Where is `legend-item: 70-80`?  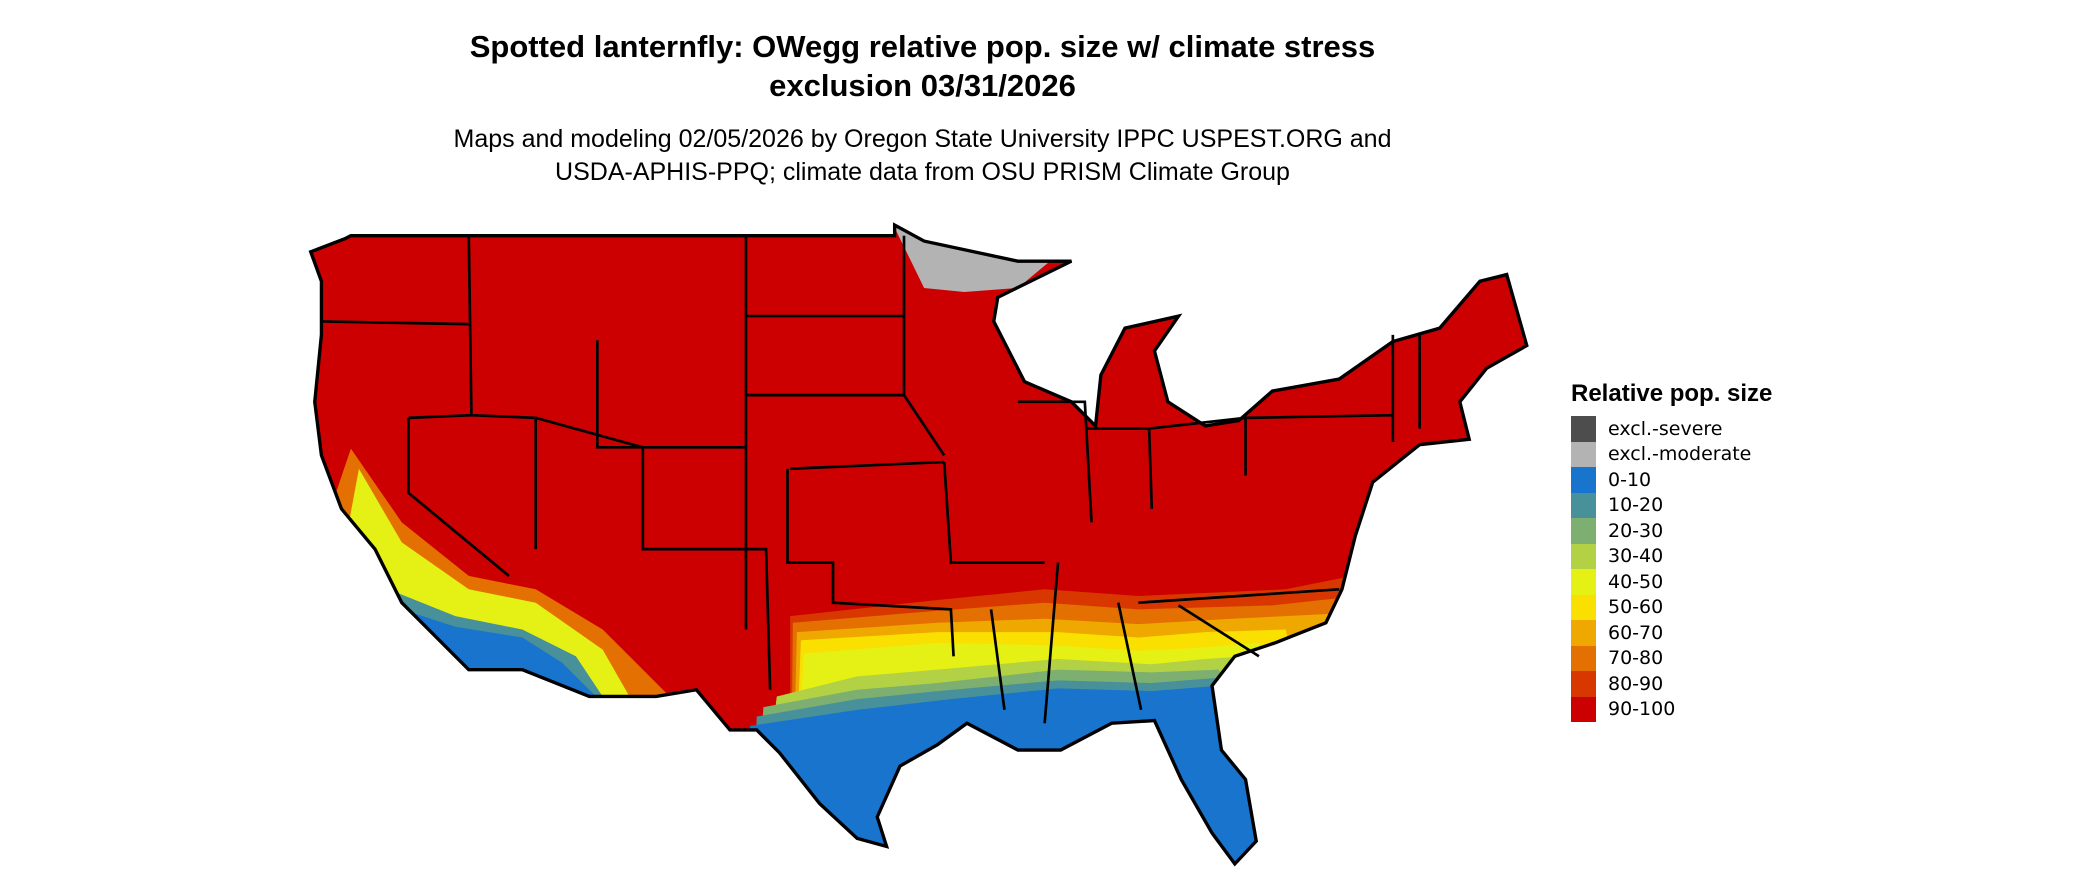 legend-item: 70-80 is located at coordinates (1671, 658).